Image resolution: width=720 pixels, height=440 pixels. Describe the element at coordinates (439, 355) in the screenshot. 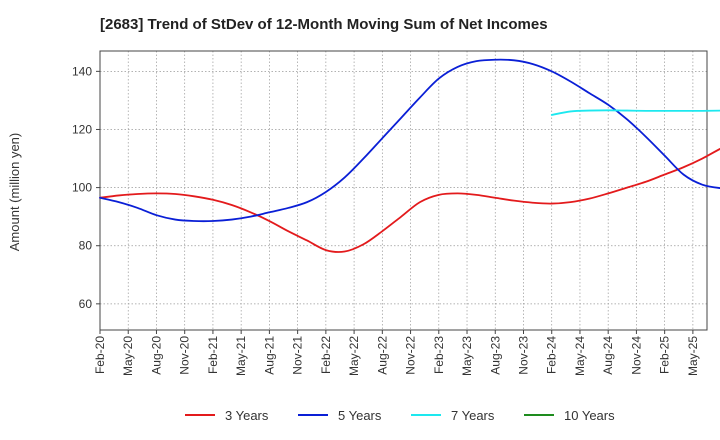

I see `x-tick-label: Feb-23` at that location.